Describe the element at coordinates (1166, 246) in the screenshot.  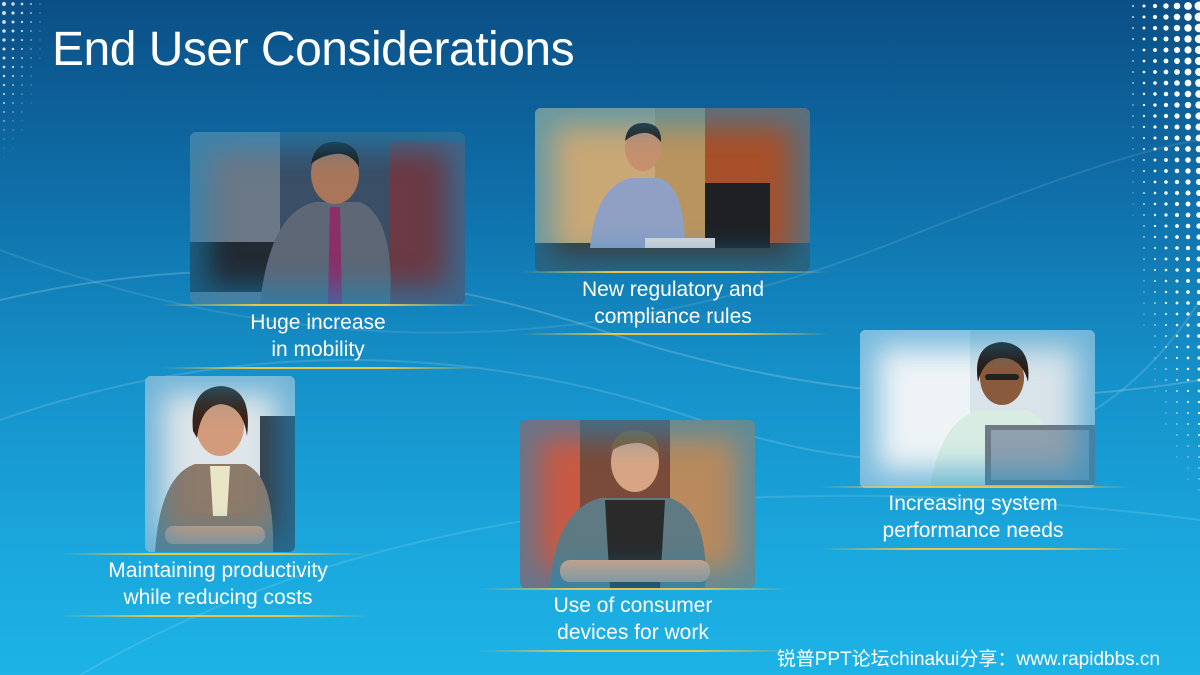
I see `halftone-dots-right` at that location.